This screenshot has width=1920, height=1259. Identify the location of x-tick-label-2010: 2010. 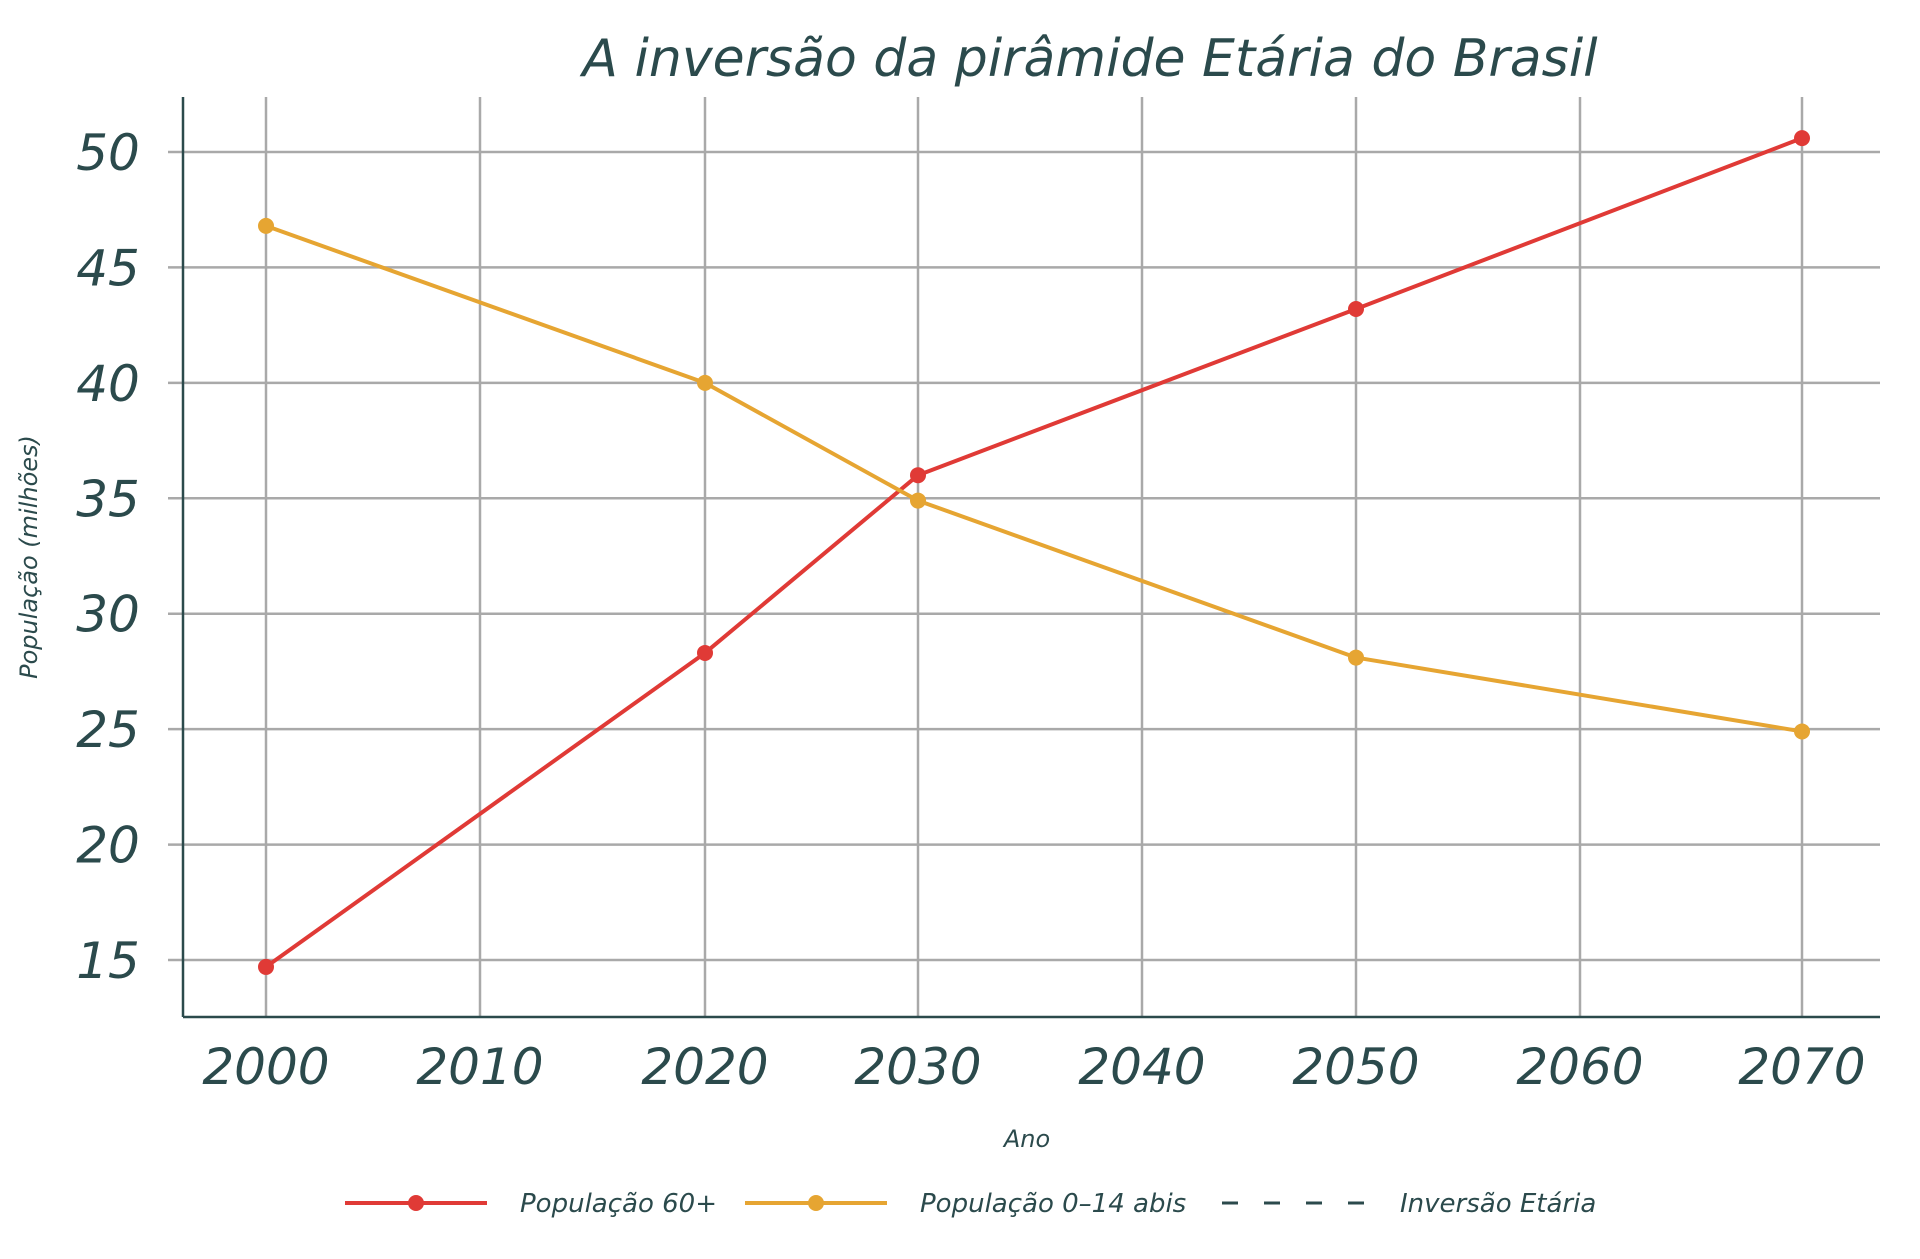
(479, 1067).